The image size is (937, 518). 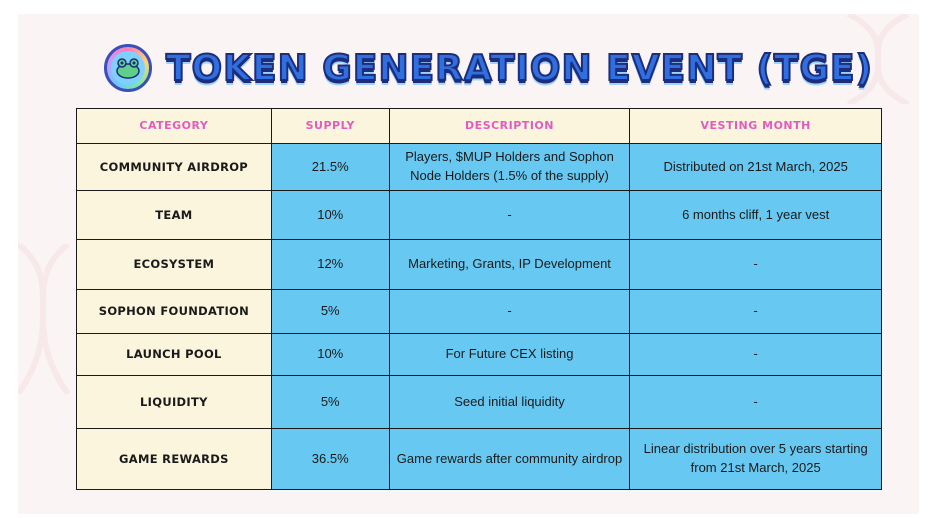 What do you see at coordinates (330, 459) in the screenshot?
I see `supply-cell: 36.5%` at bounding box center [330, 459].